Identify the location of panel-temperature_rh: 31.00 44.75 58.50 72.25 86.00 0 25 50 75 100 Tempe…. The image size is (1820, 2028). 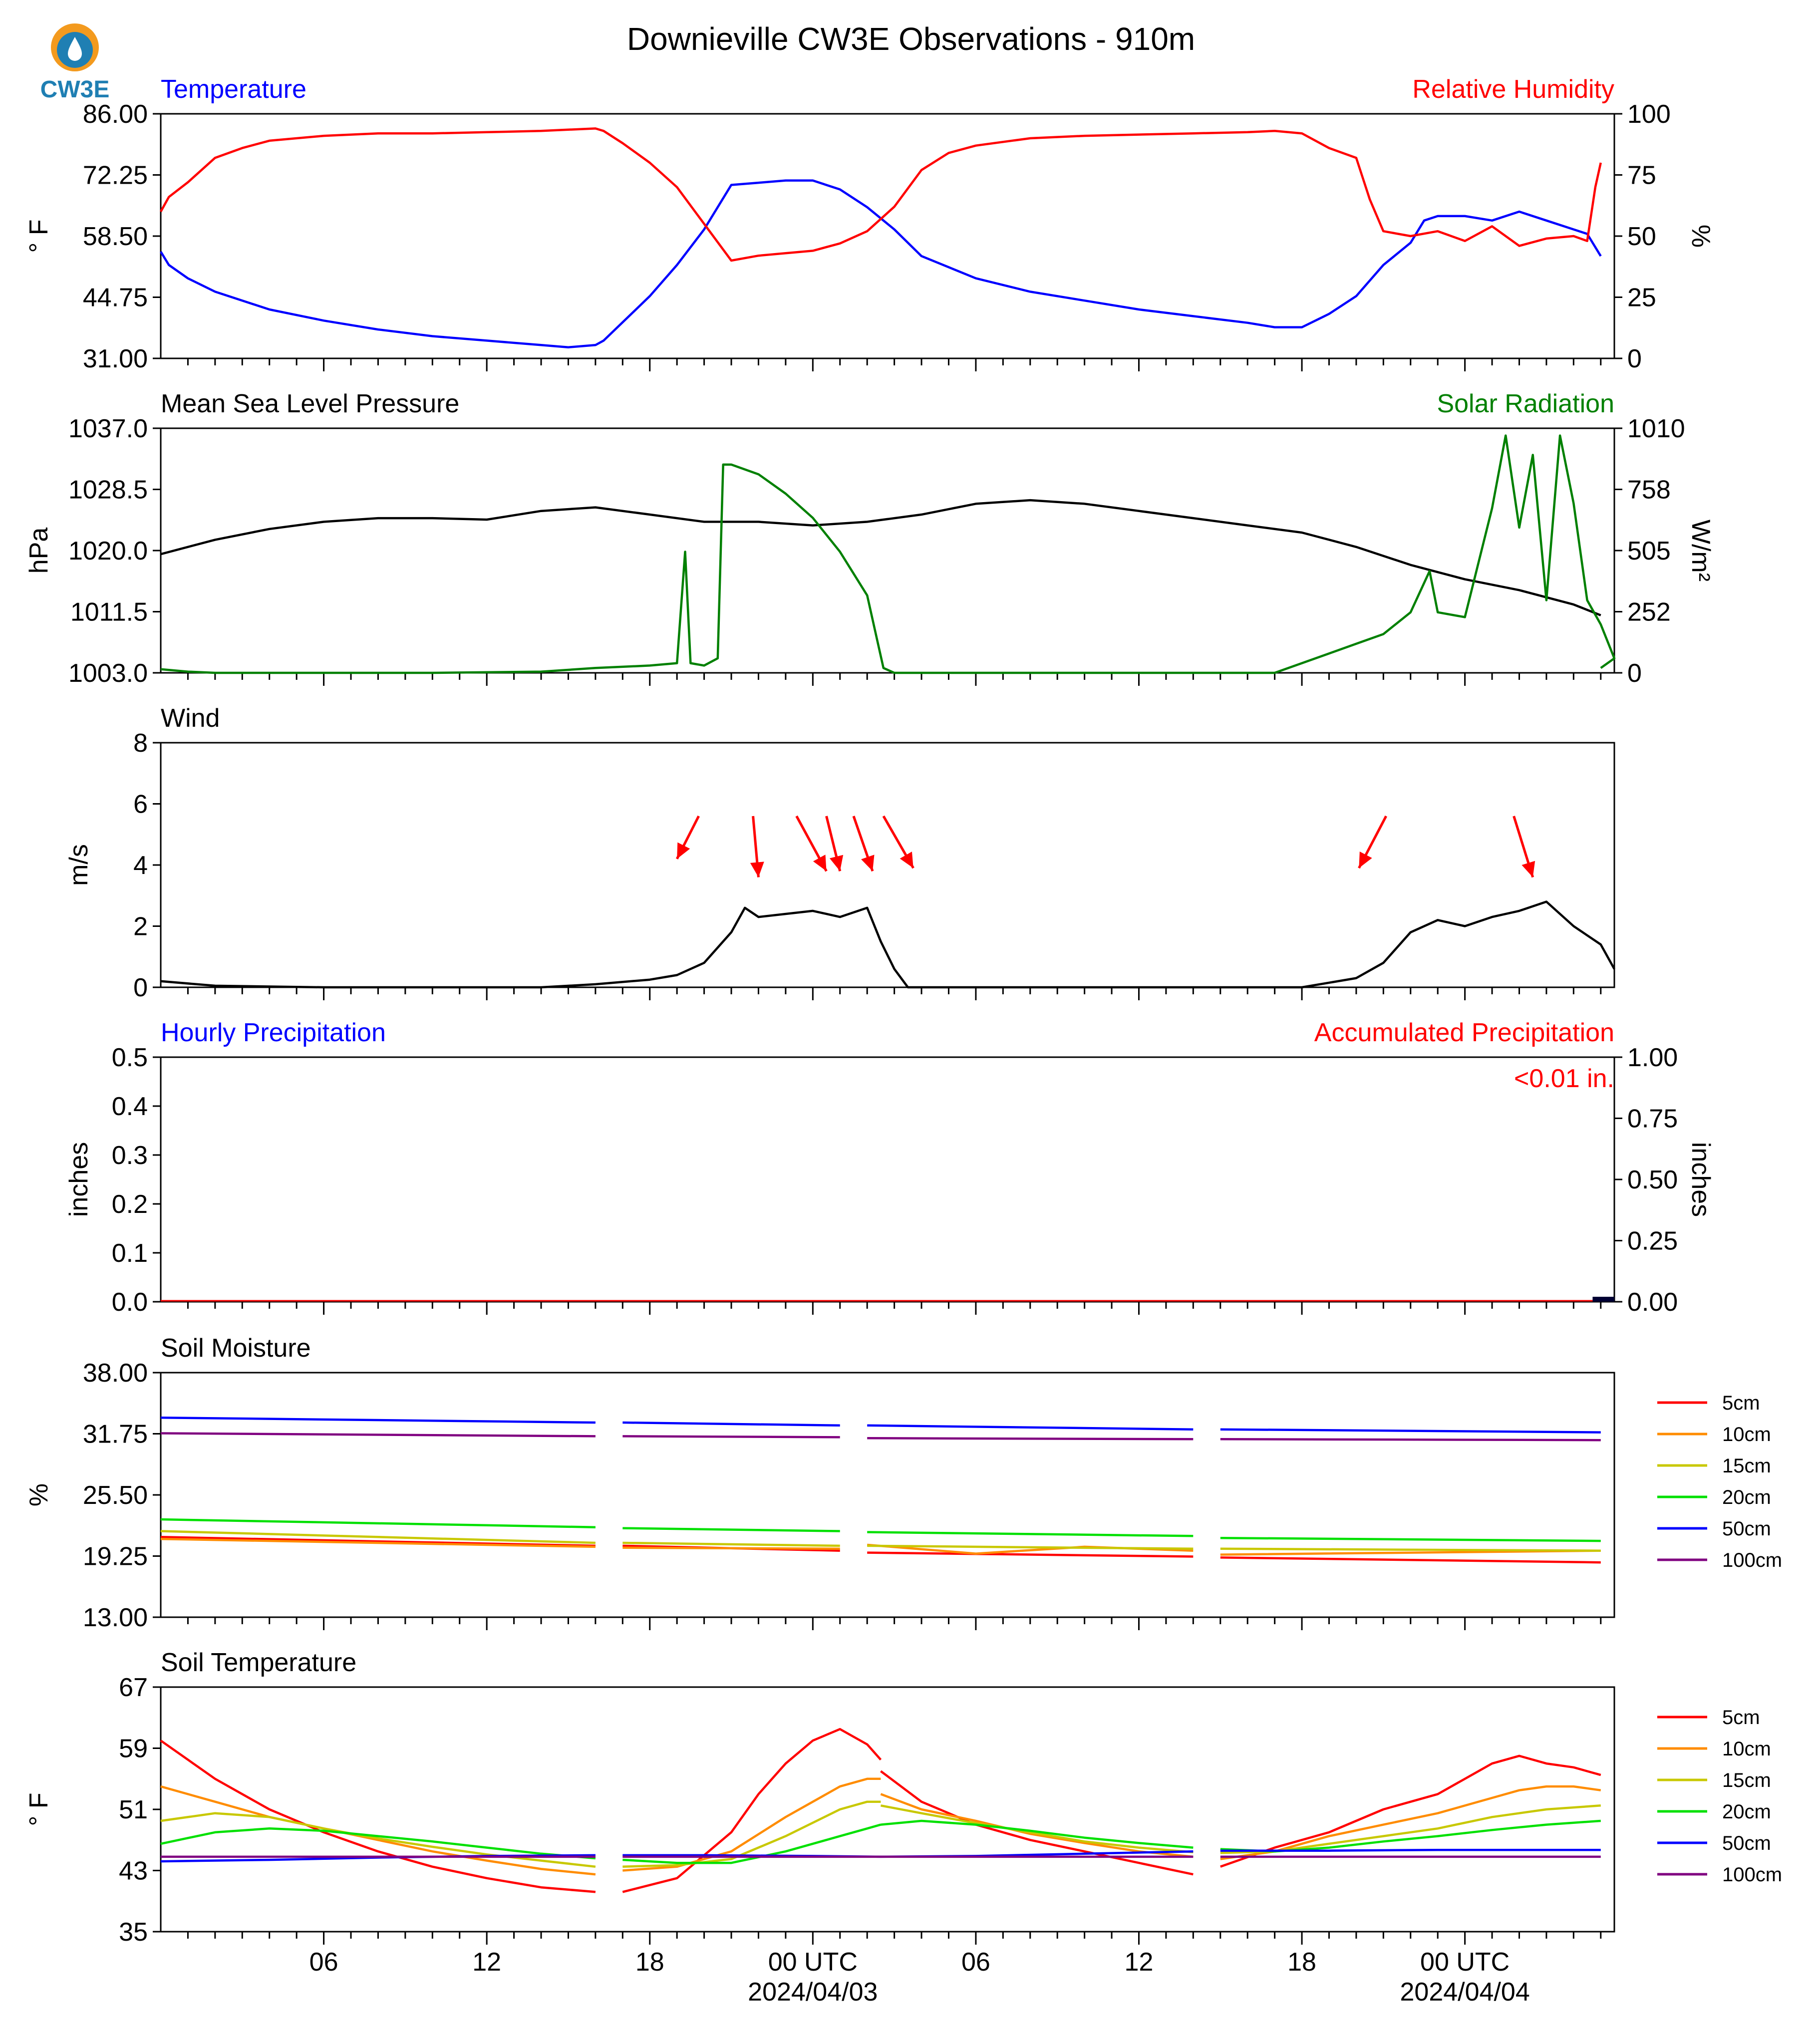
(869, 224).